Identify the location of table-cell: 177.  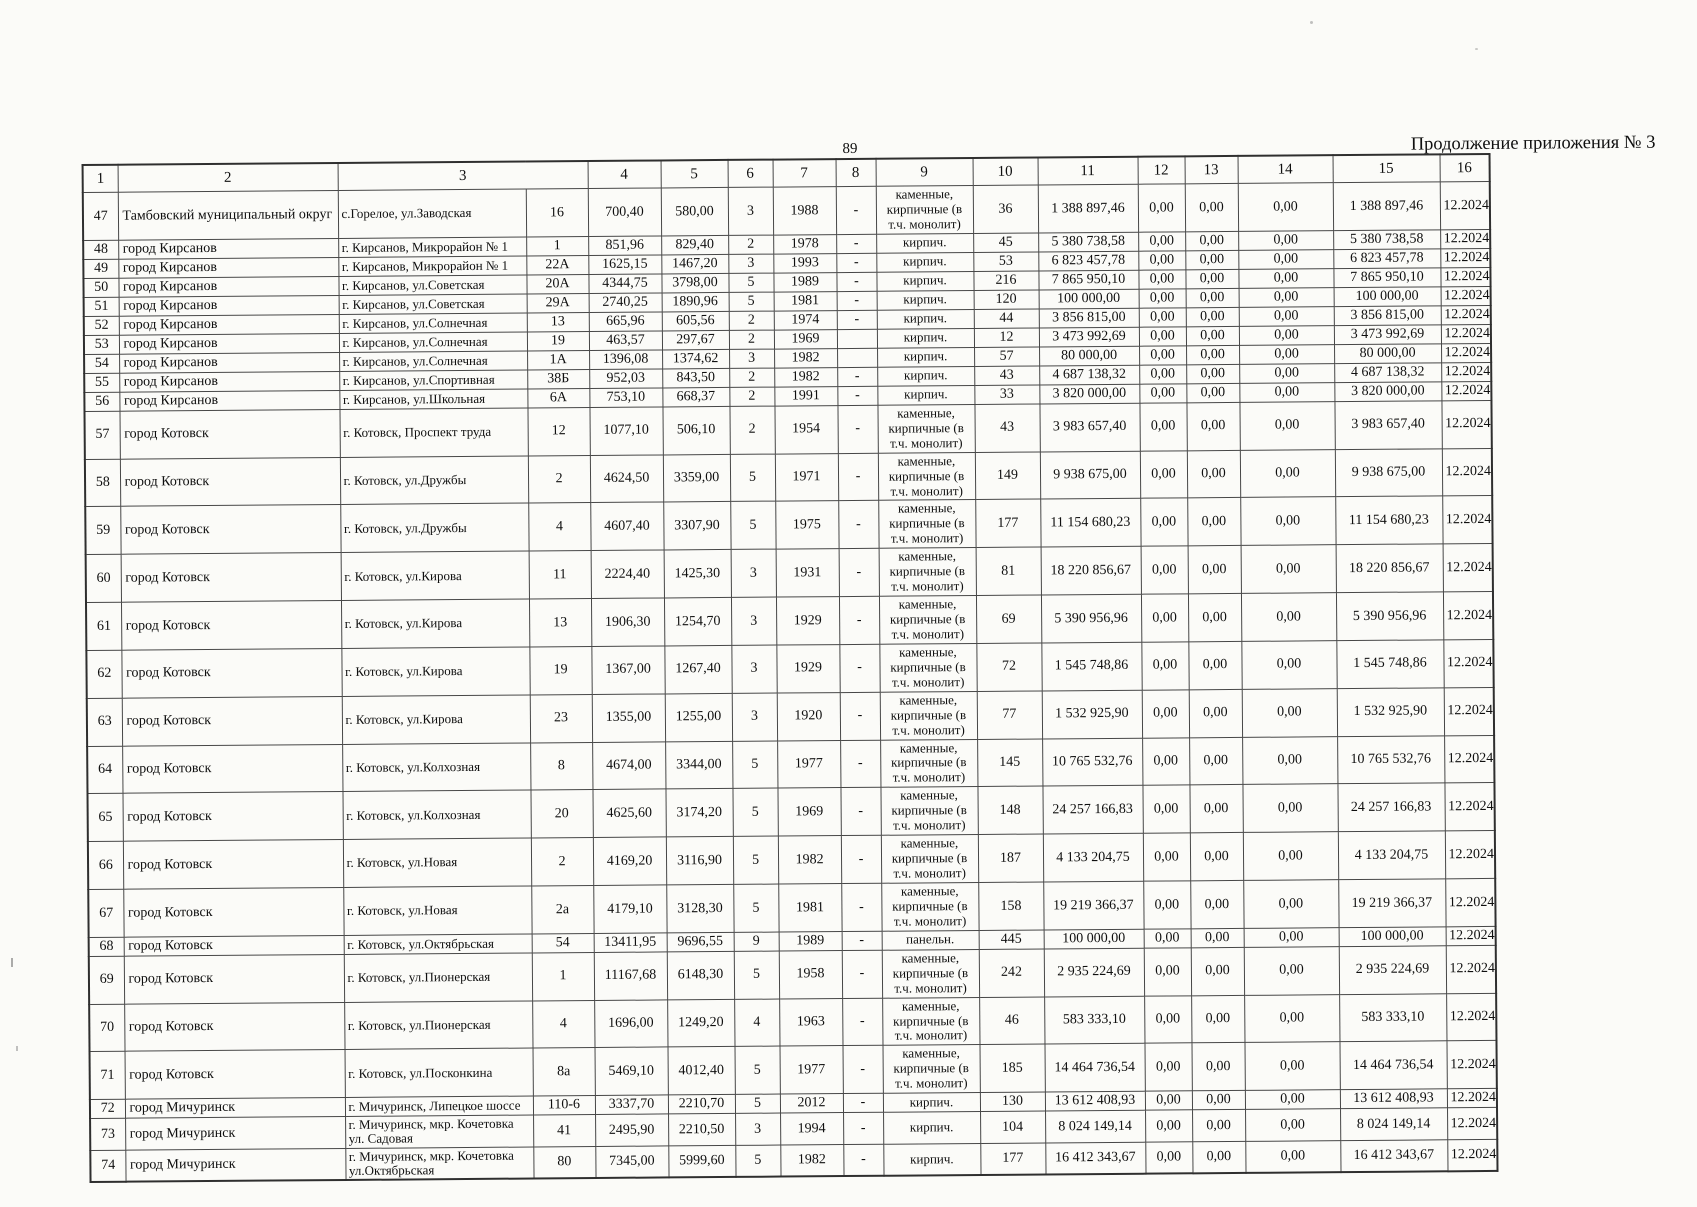
(1013, 1159).